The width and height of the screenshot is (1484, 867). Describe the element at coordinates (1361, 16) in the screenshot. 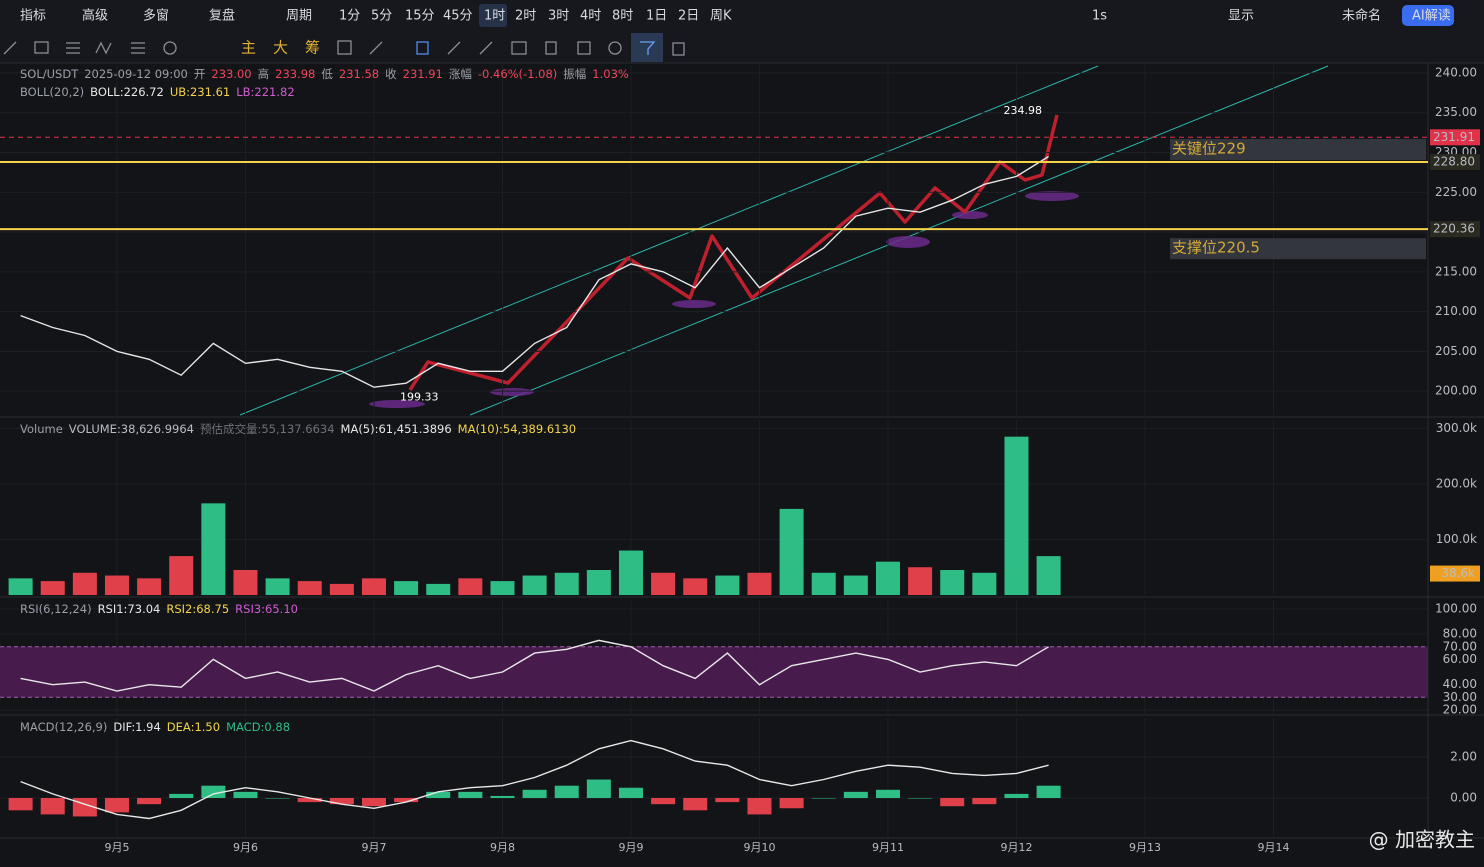

I see `toolbar-item: 未命名` at that location.